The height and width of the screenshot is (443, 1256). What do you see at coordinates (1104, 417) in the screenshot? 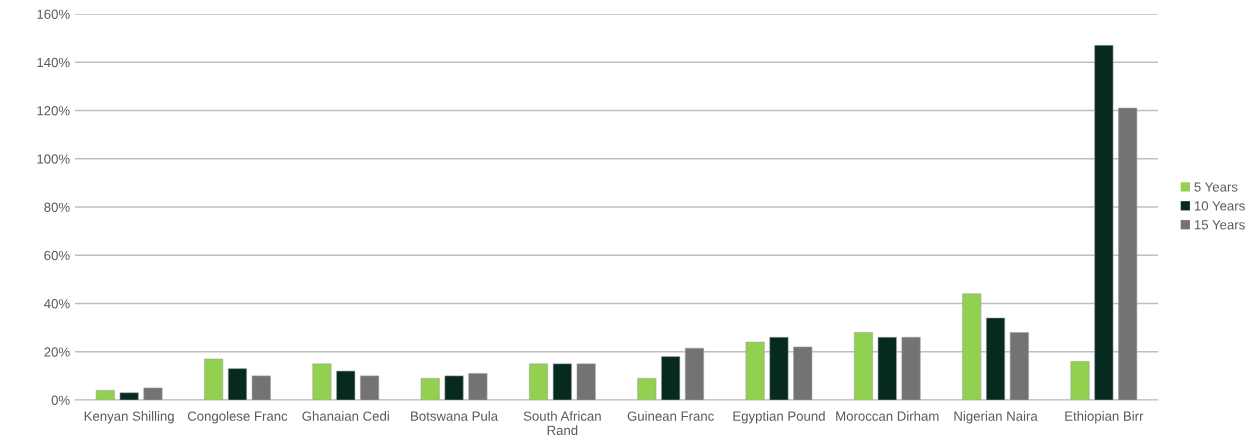
I see `x-tick-label: Ethiopian Birr` at bounding box center [1104, 417].